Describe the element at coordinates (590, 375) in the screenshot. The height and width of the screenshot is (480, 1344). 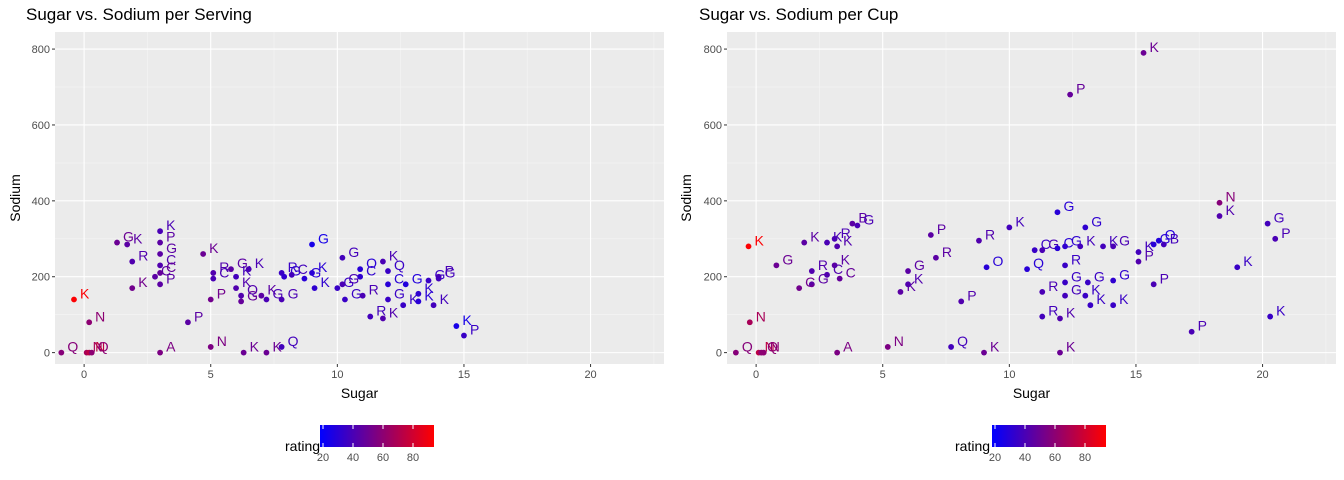
I see `x-tick-label: 20` at that location.